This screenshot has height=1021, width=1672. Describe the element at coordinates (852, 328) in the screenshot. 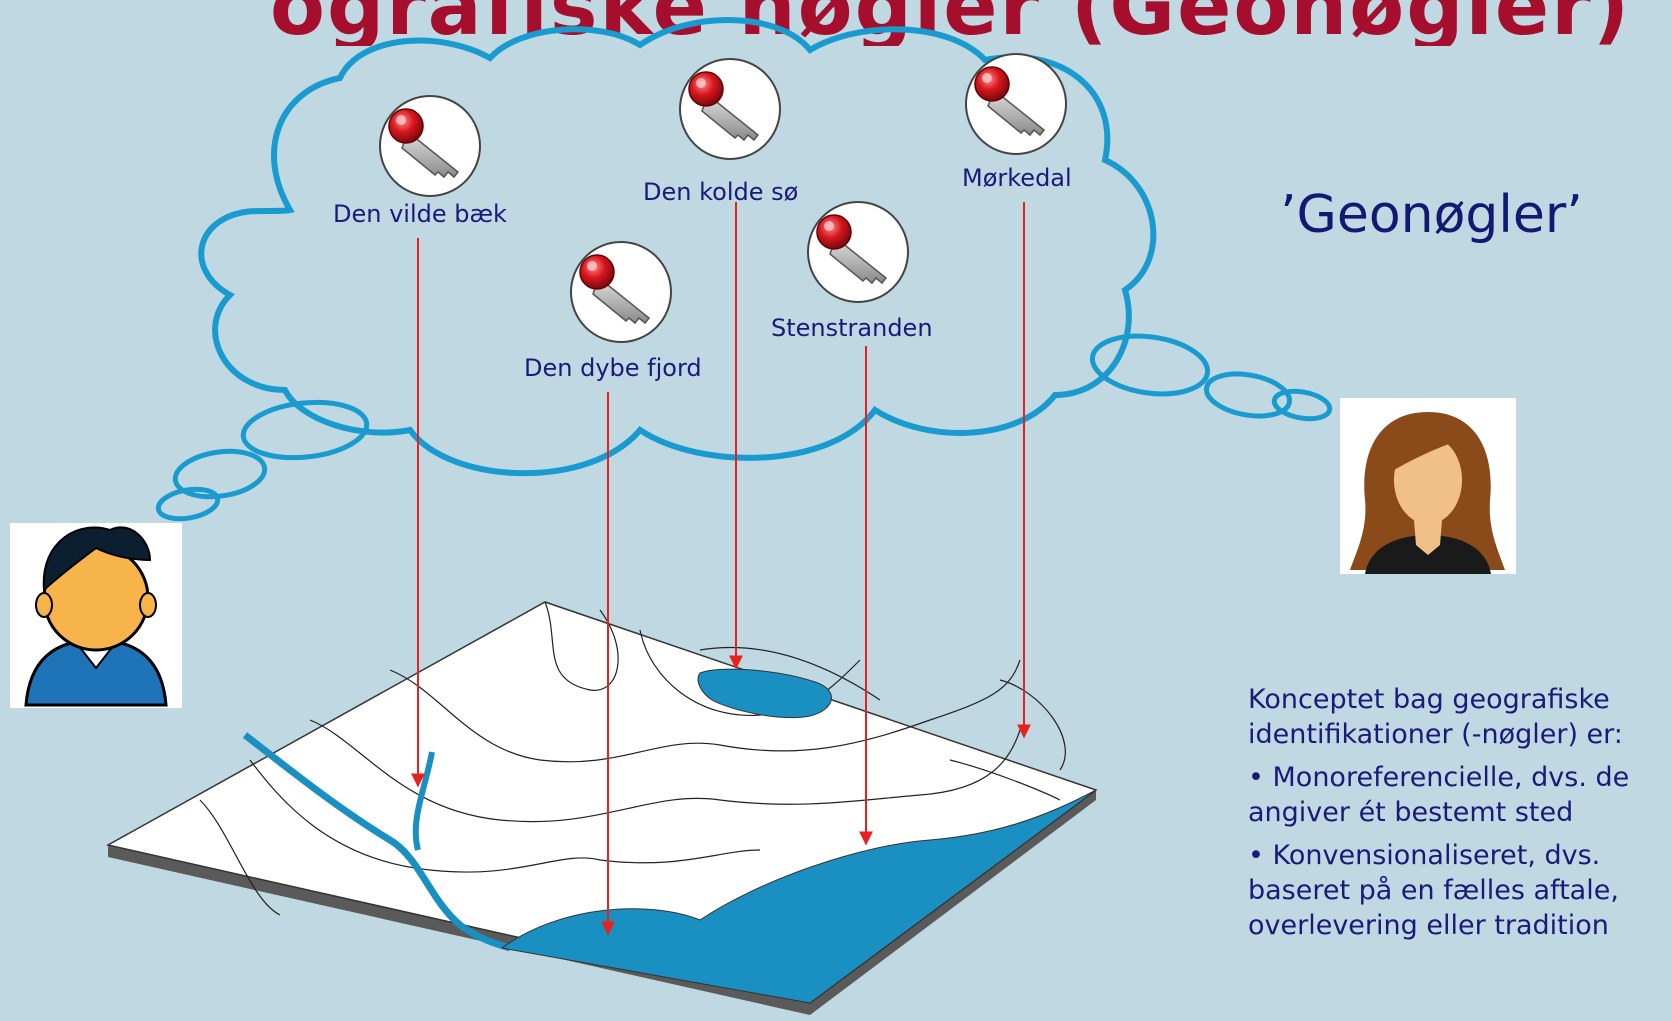

I see `key-label: Stenstranden` at that location.